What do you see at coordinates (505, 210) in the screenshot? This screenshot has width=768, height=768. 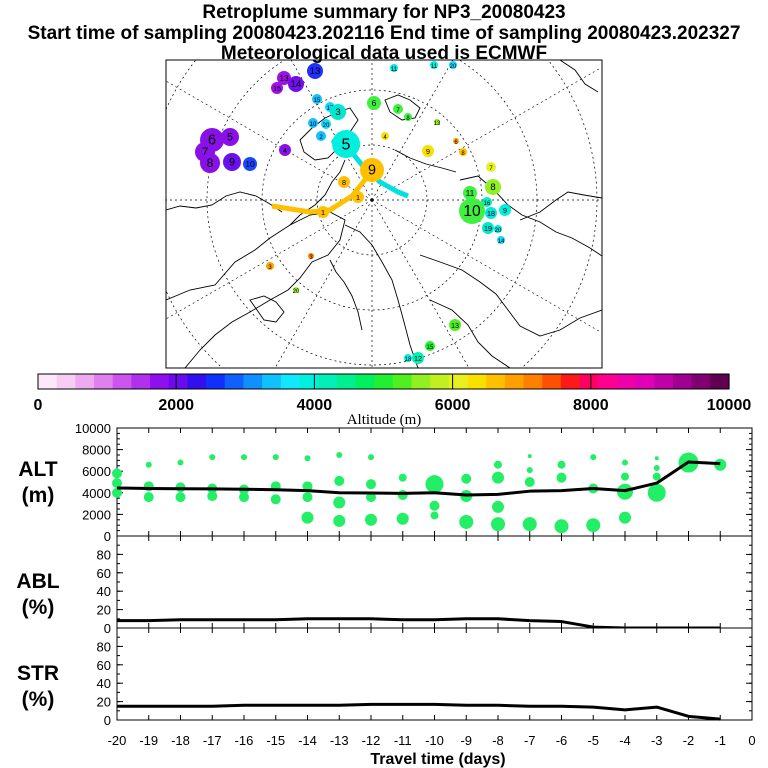 I see `map-point-label: 9` at bounding box center [505, 210].